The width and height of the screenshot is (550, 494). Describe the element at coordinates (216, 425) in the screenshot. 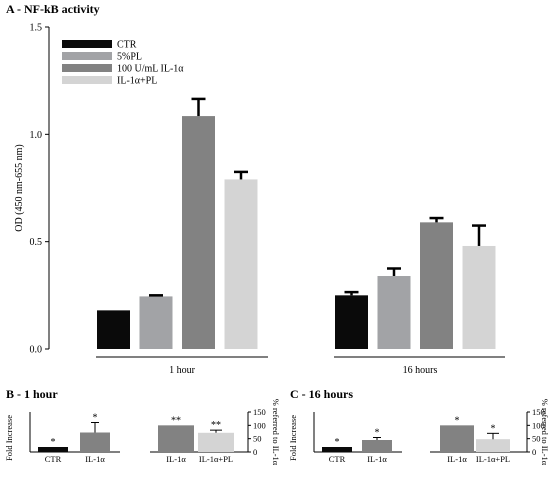

I see `significance-il-1-pl: **` at that location.